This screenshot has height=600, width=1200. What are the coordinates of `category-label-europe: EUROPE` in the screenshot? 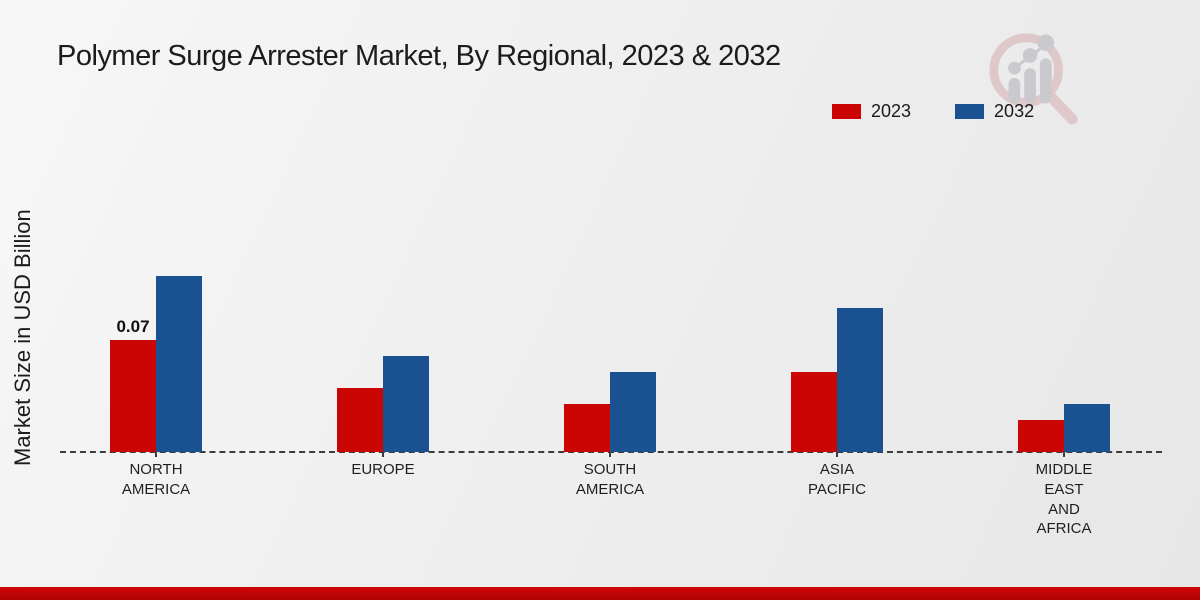 It's located at (383, 469).